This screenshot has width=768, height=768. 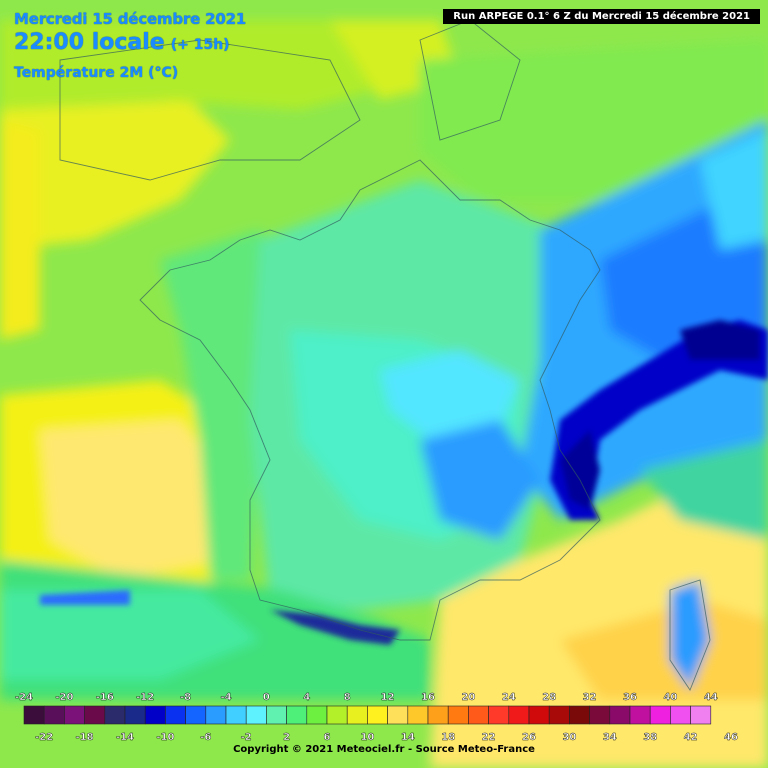 What do you see at coordinates (306, 697) in the screenshot?
I see `legend-label-top: 4` at bounding box center [306, 697].